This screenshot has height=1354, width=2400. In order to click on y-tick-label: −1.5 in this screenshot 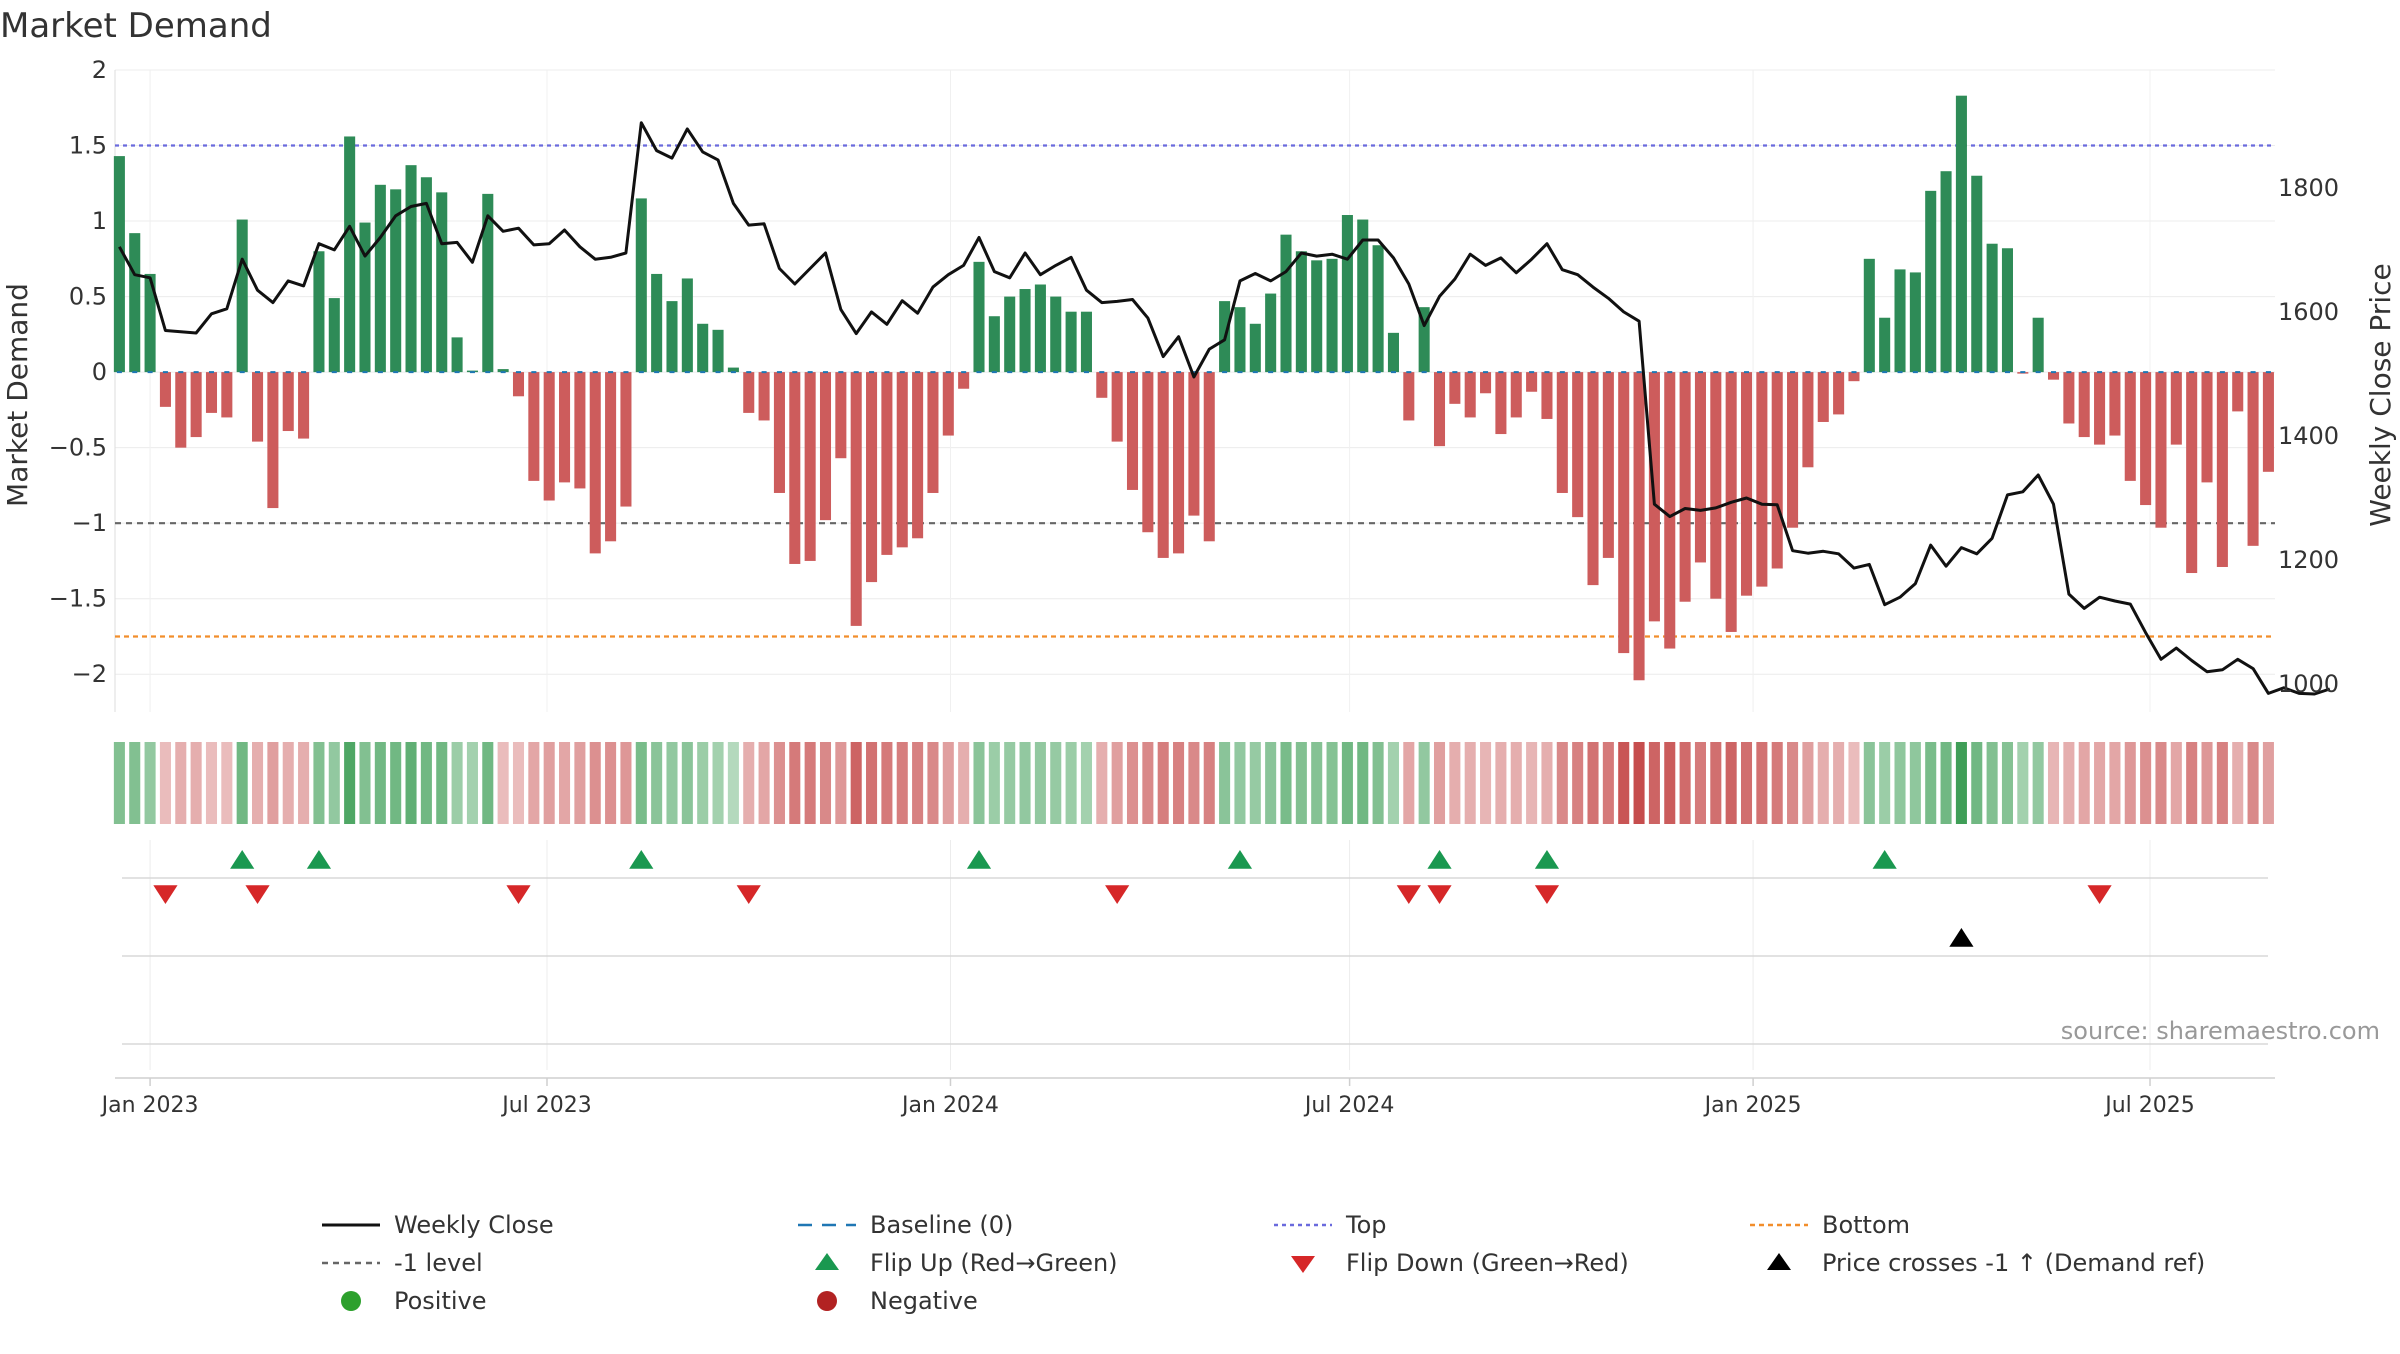, I will do `click(78, 599)`.